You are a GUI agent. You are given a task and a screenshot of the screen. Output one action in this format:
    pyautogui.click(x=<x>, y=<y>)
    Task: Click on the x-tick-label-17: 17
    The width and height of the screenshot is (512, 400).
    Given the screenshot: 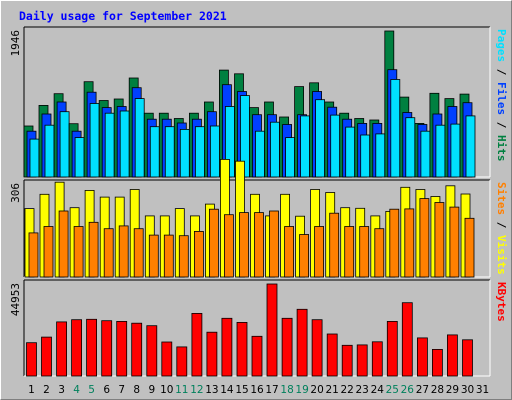 What is the action you would take?
    pyautogui.click(x=271, y=390)
    